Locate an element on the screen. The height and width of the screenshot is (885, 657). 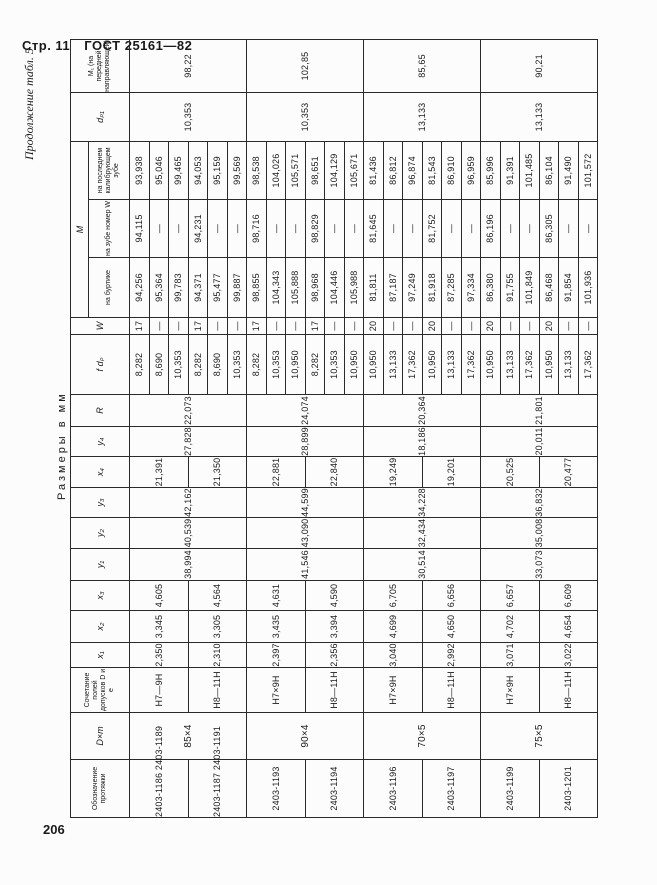
dp1-cell: 10,353 is located at coordinates (305, 117).